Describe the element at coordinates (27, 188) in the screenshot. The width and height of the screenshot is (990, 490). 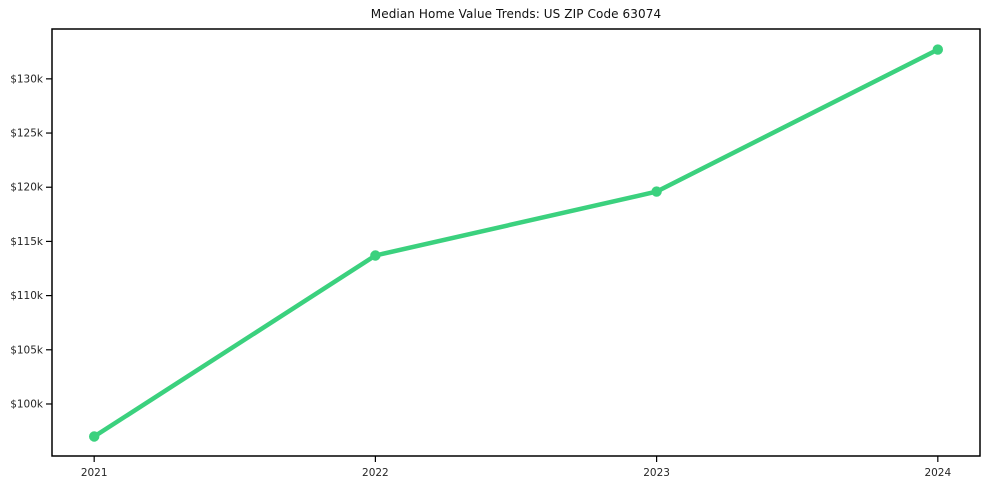
I see `y-tick-label: $120k` at that location.